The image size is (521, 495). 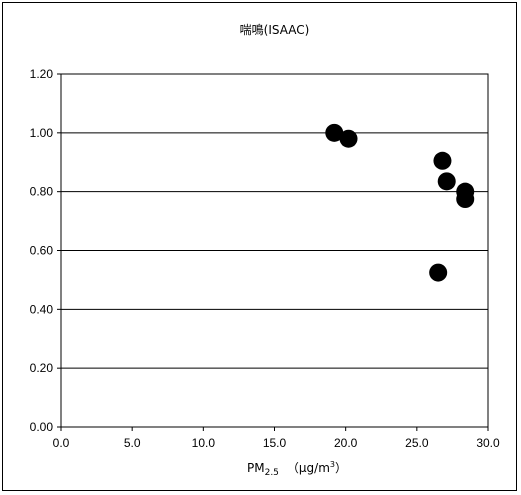 I want to click on y-tick-label: 0.20, so click(x=42, y=368).